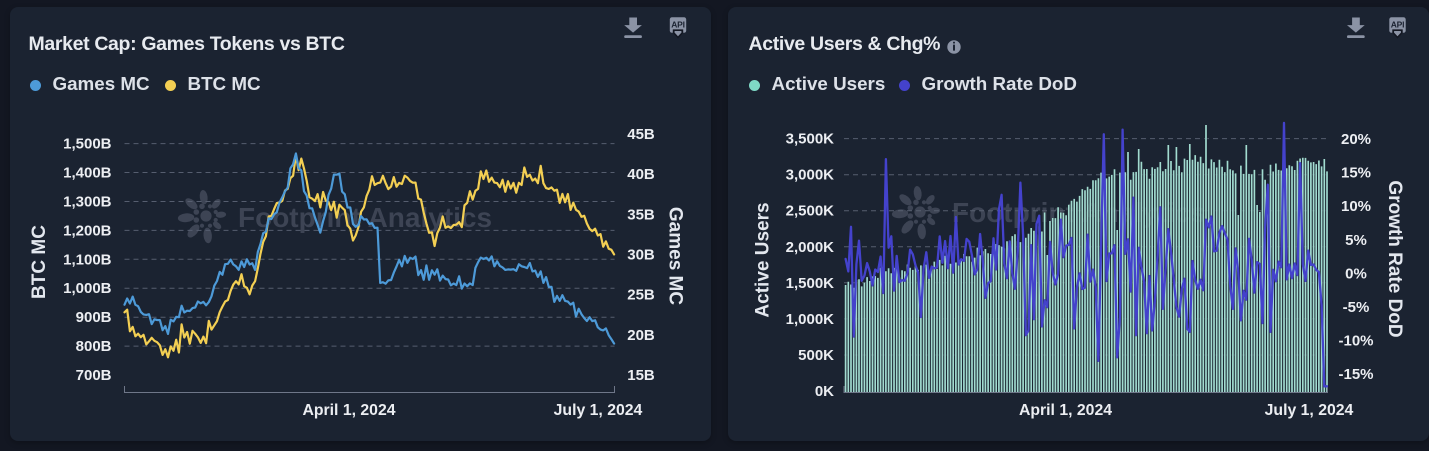  What do you see at coordinates (94, 346) in the screenshot?
I see `svg-text: 800B` at bounding box center [94, 346].